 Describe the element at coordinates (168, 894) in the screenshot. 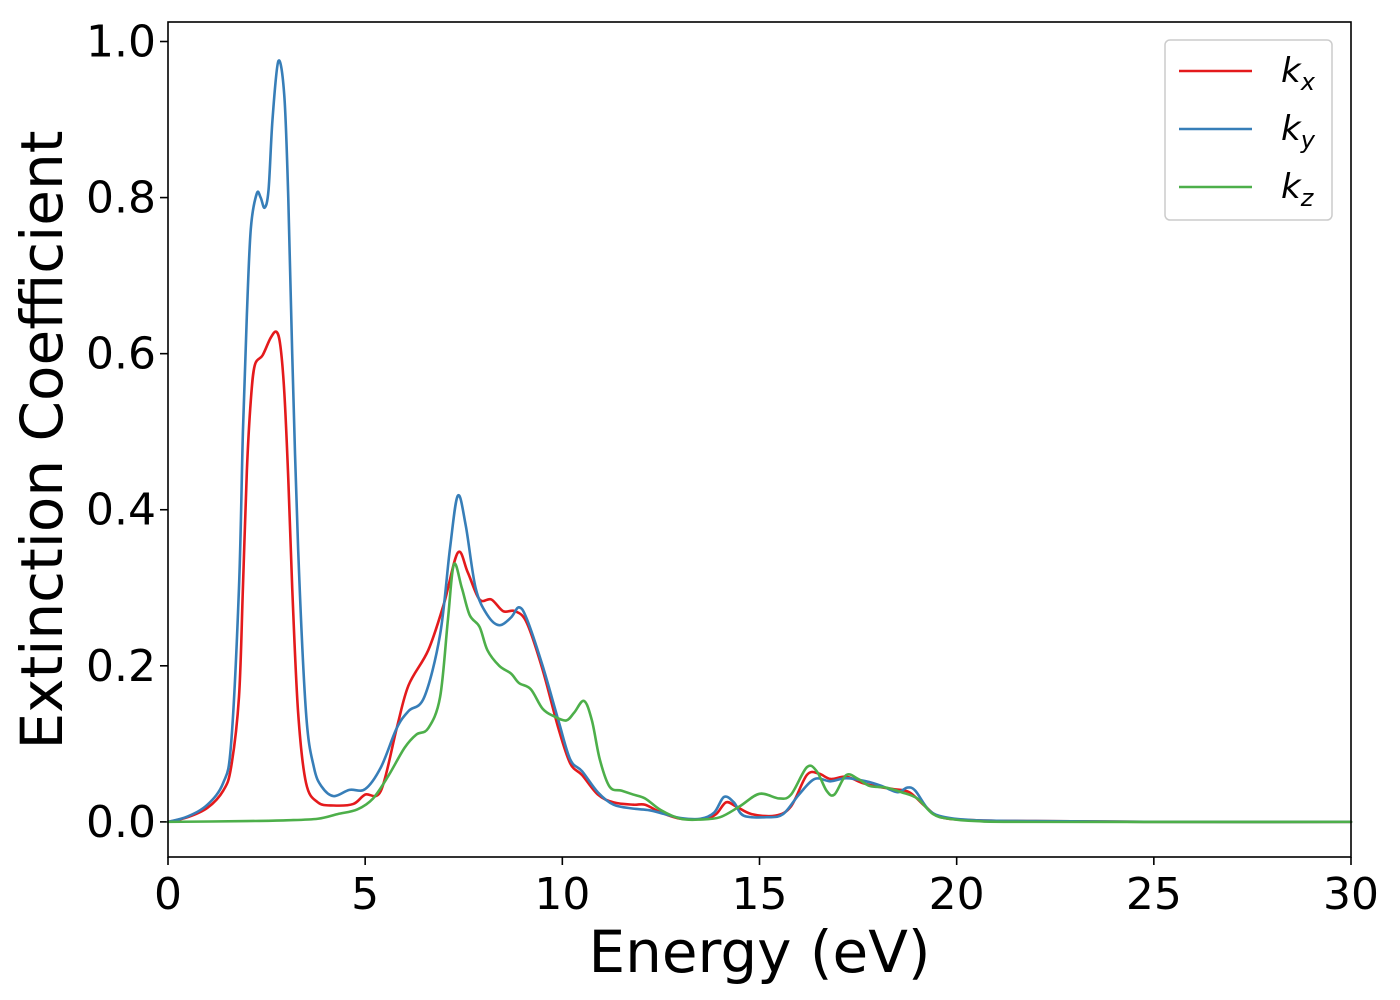

I see `x-tick-label: 0` at that location.